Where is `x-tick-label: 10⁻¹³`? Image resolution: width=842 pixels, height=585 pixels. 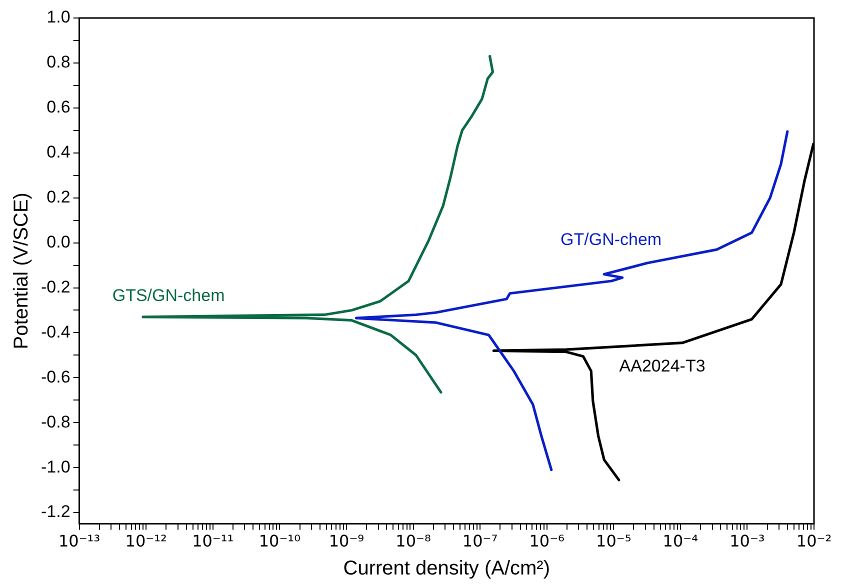
x-tick-label: 10⁻¹³ is located at coordinates (79, 541).